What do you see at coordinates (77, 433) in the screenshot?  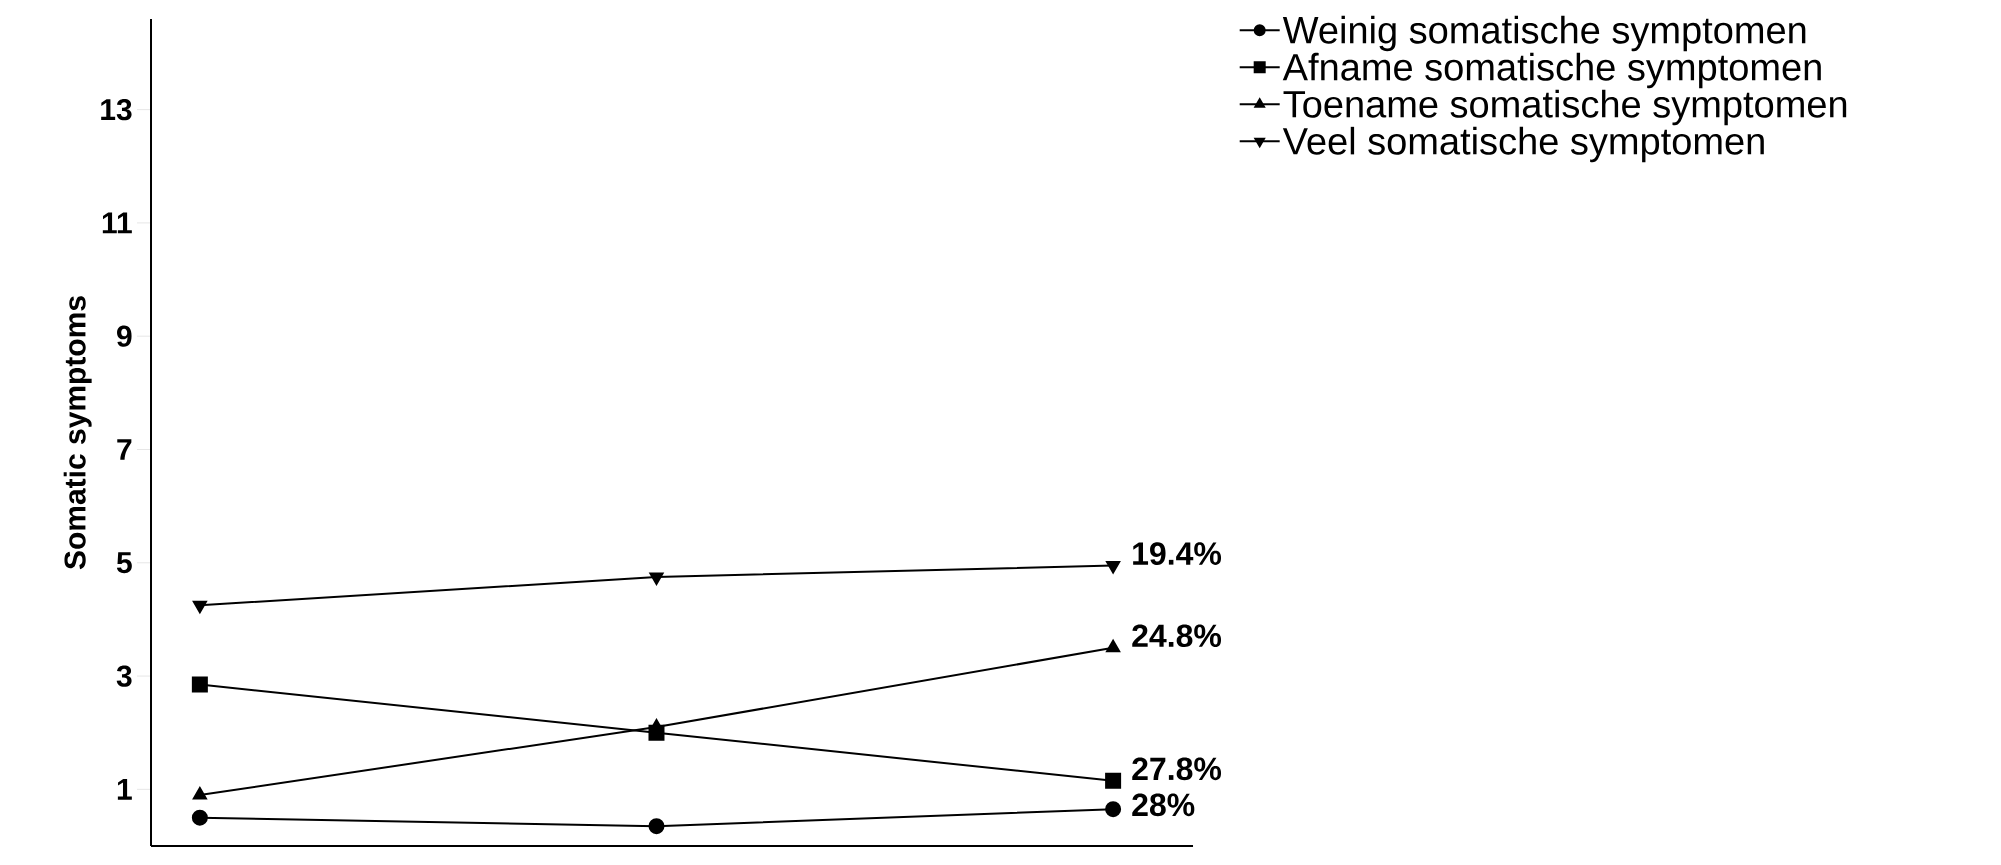 I see `y-axis-title: Somatic symptoms` at bounding box center [77, 433].